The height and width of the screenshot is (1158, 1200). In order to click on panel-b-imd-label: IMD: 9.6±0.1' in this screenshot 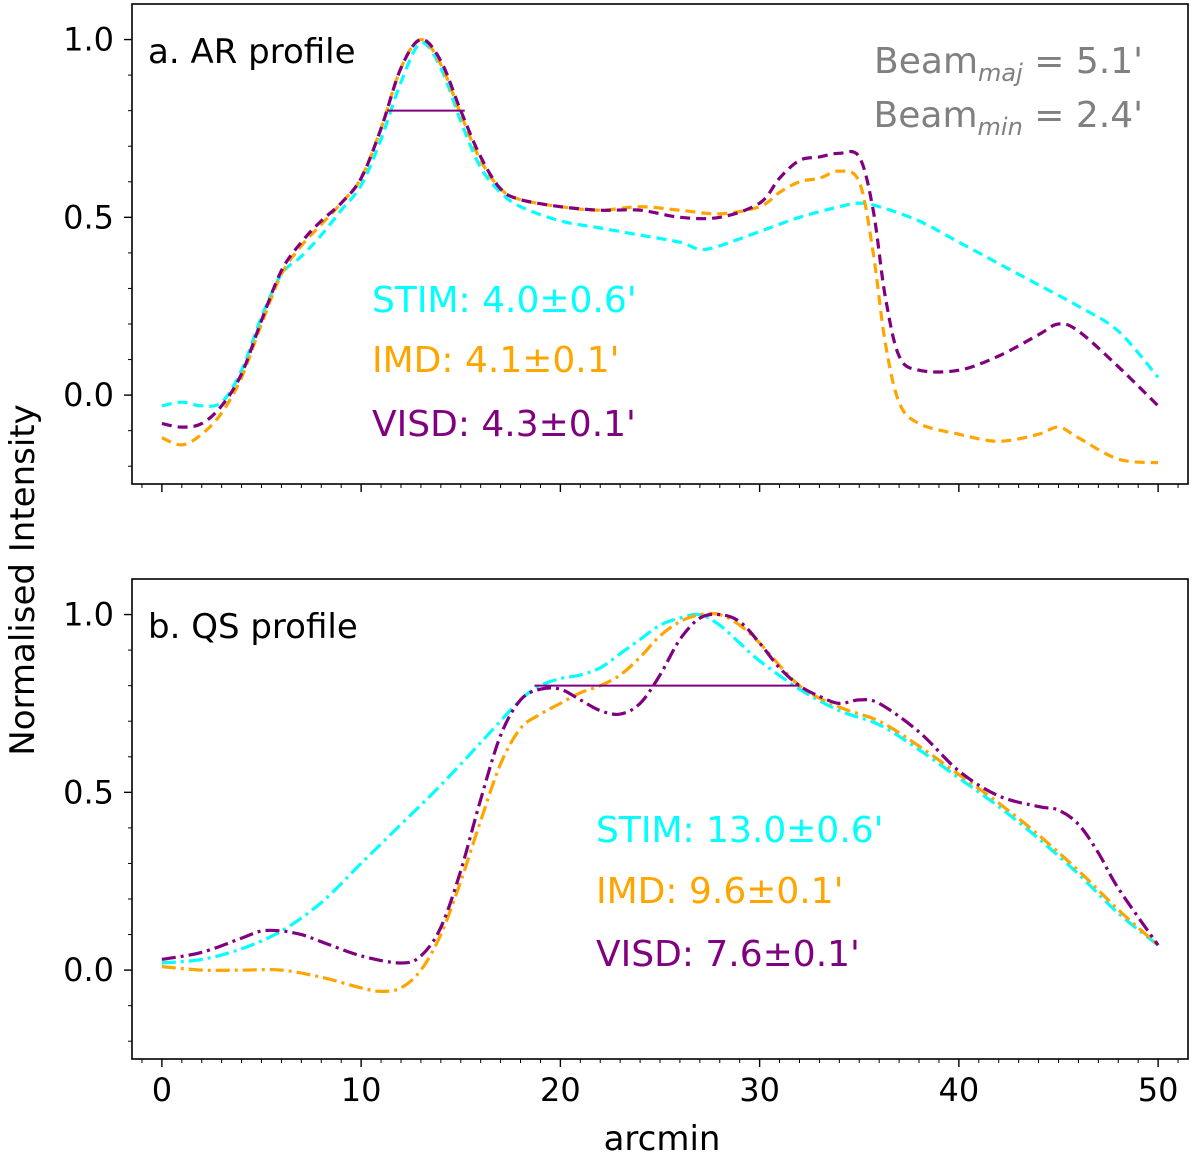, I will do `click(720, 891)`.